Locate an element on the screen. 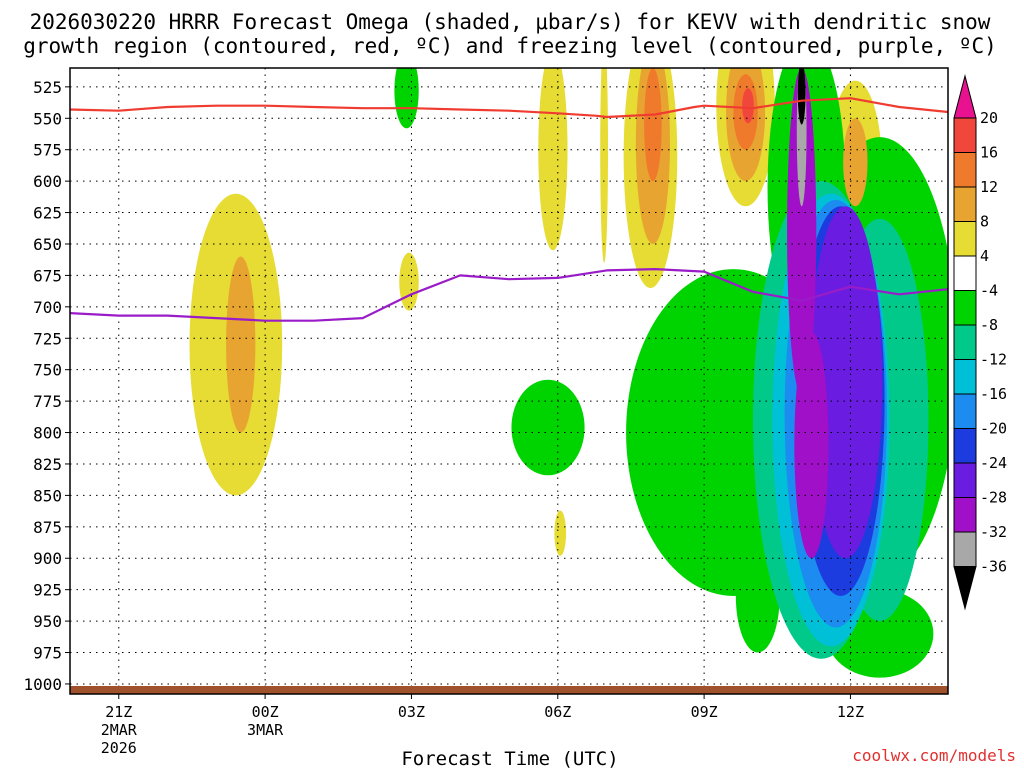 This screenshot has width=1024, height=768. x-axis-label: Forecast Time (UTC) is located at coordinates (509, 758).